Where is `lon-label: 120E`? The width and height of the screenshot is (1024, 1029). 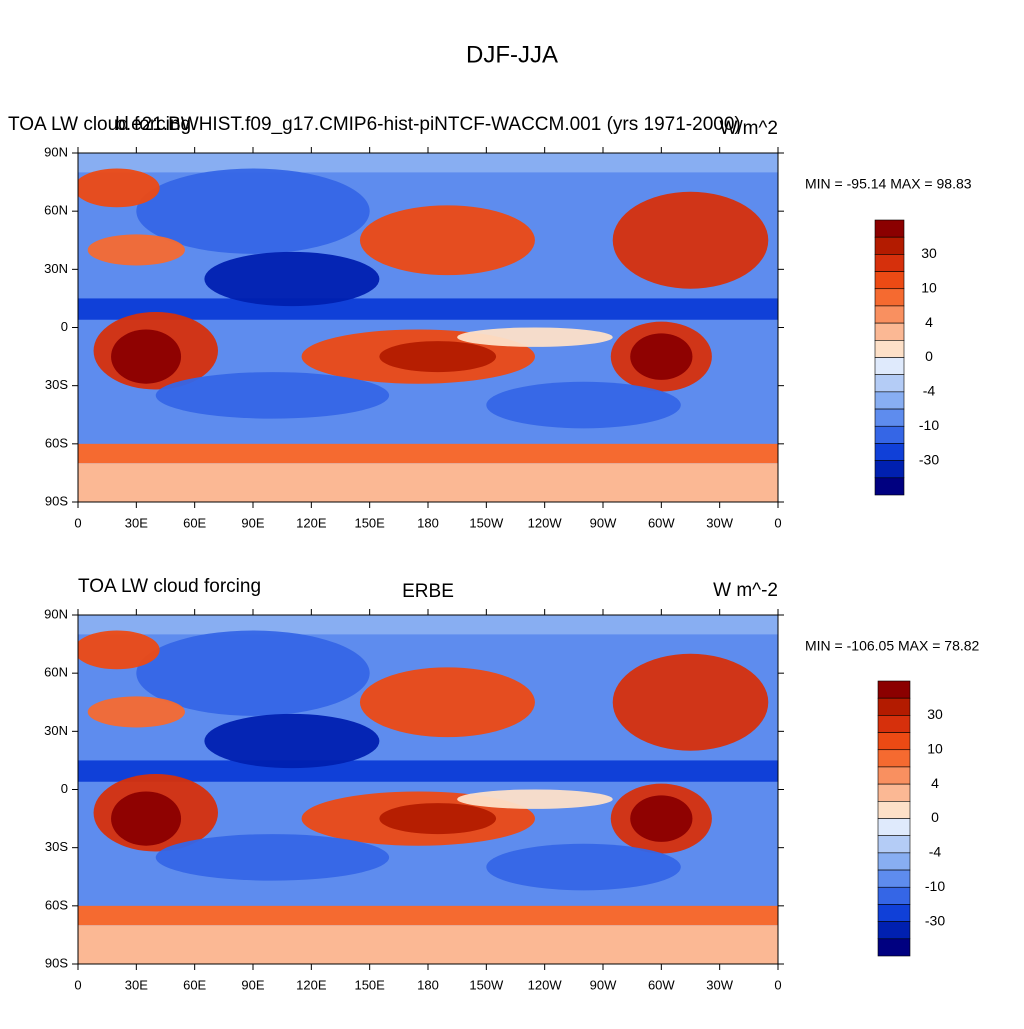 lon-label: 120E is located at coordinates (311, 522).